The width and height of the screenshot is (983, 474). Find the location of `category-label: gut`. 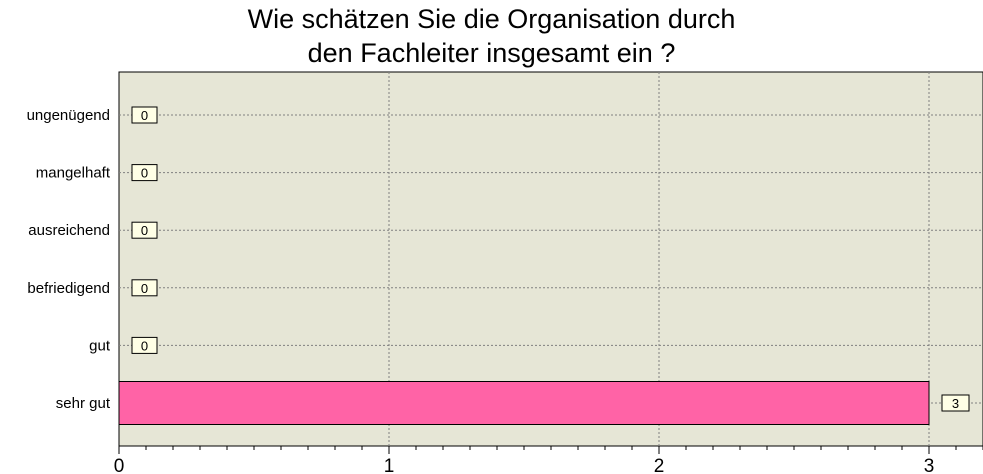

category-label: gut is located at coordinates (100, 345).